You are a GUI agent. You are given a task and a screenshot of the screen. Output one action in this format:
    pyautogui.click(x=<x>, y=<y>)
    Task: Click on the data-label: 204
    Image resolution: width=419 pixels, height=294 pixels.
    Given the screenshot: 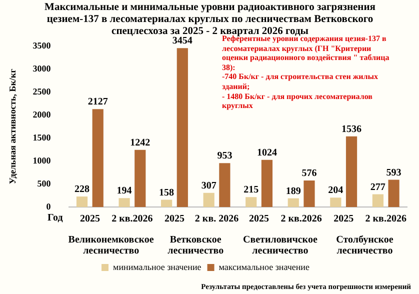 What is the action you would take?
    pyautogui.click(x=336, y=190)
    